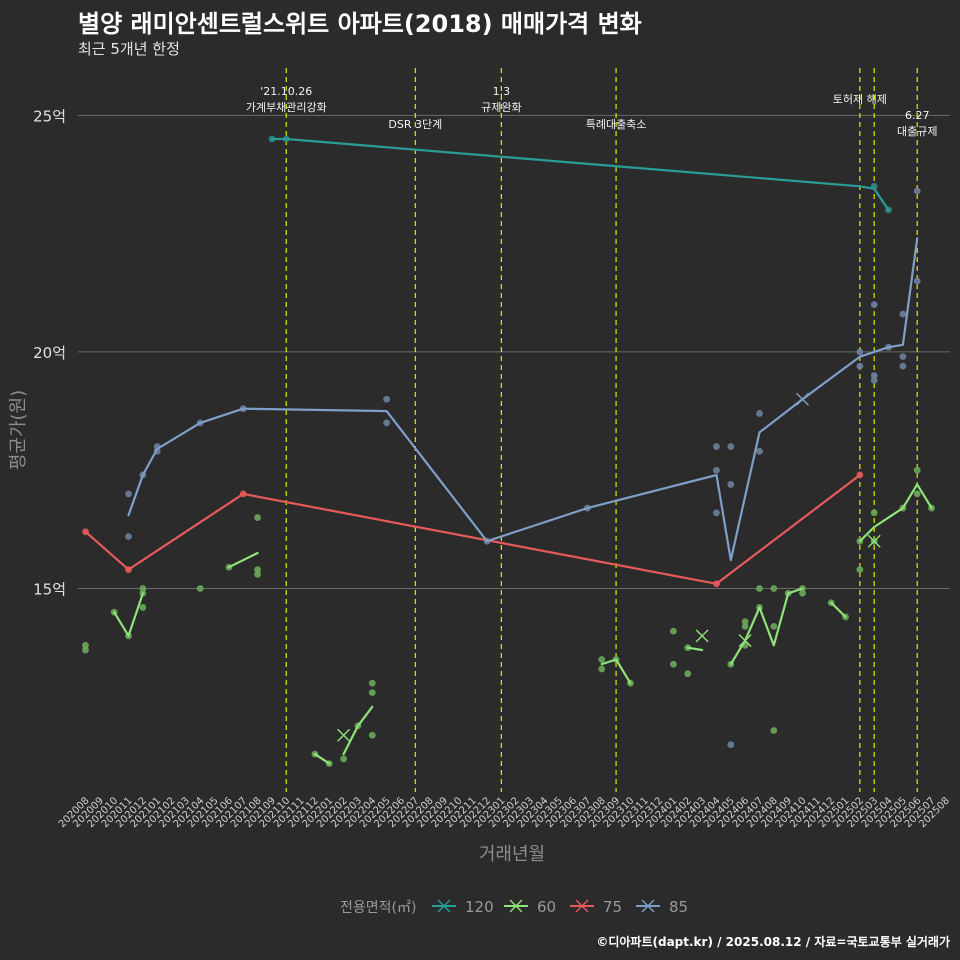 This screenshot has width=960, height=960. Describe the element at coordinates (917, 131) in the screenshot. I see `event-label: 대출규제` at that location.